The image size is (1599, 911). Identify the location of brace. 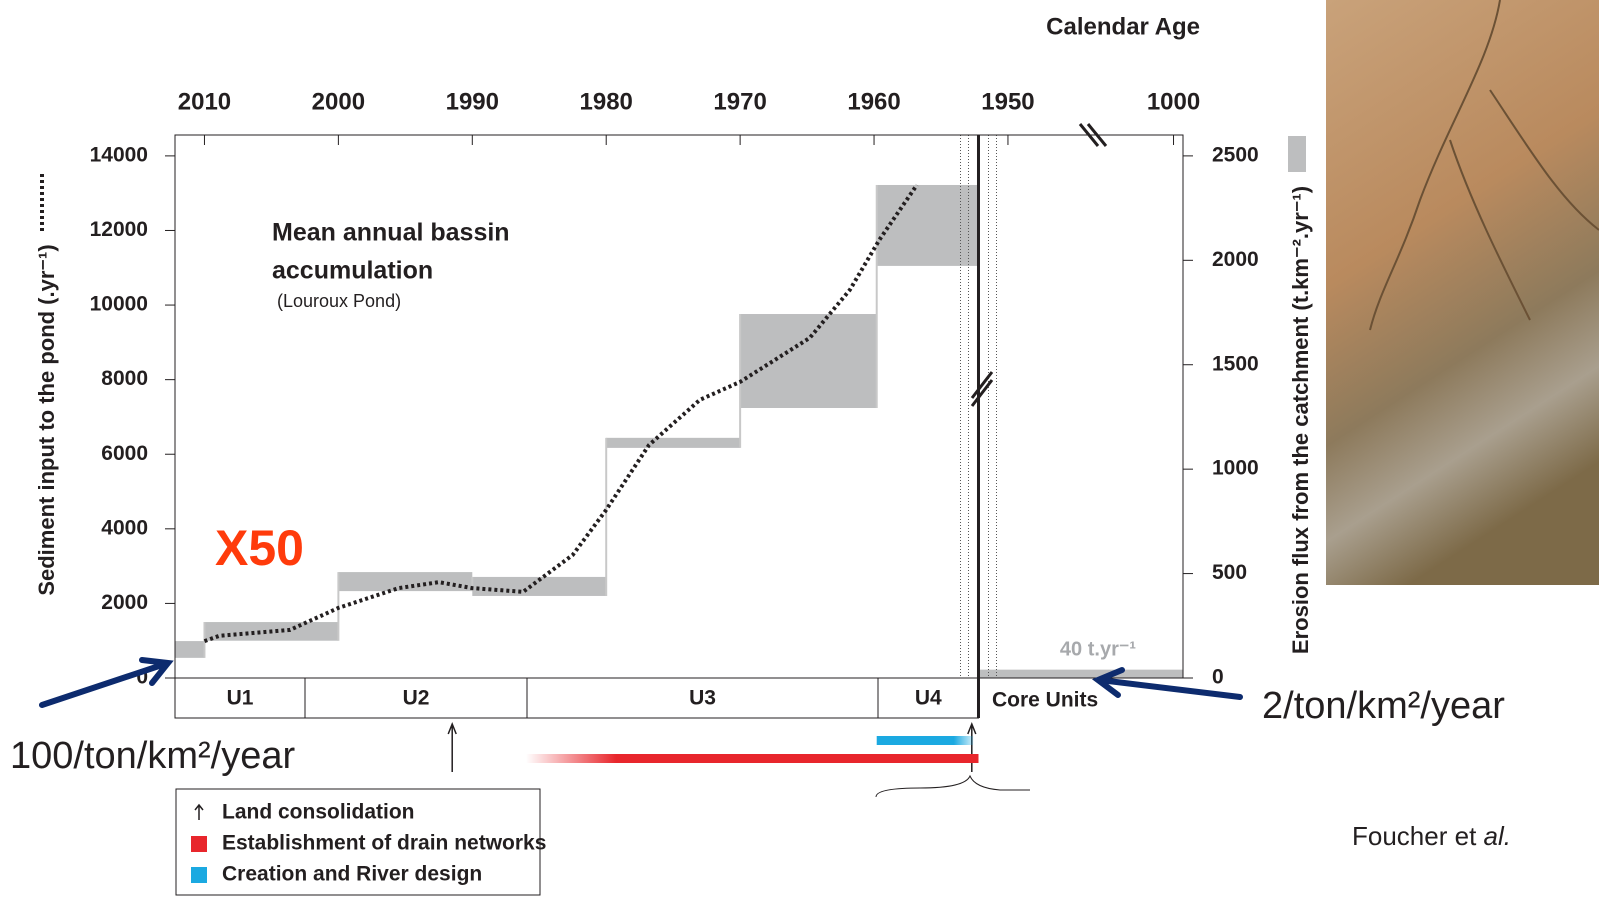
(952, 786).